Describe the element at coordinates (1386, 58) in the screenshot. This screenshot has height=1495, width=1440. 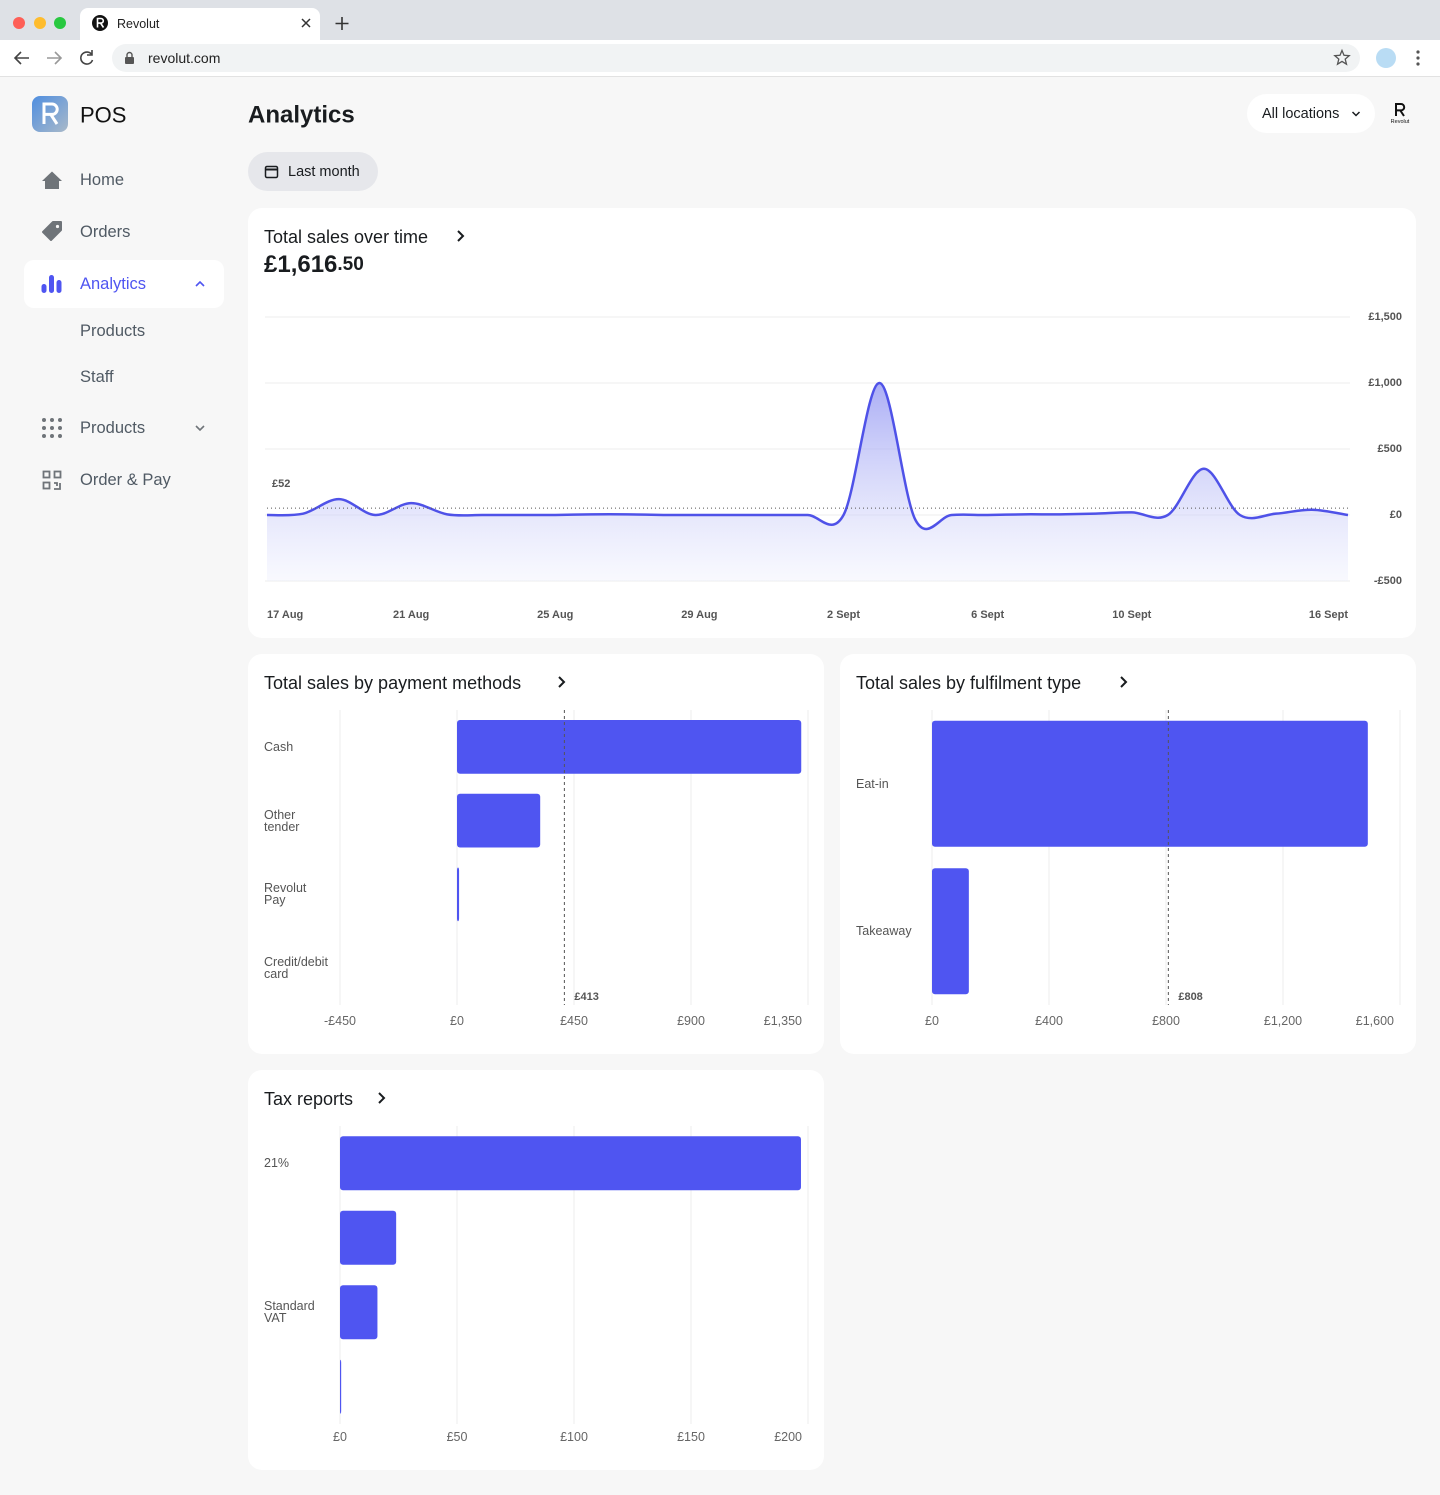
I see `profile-avatar` at that location.